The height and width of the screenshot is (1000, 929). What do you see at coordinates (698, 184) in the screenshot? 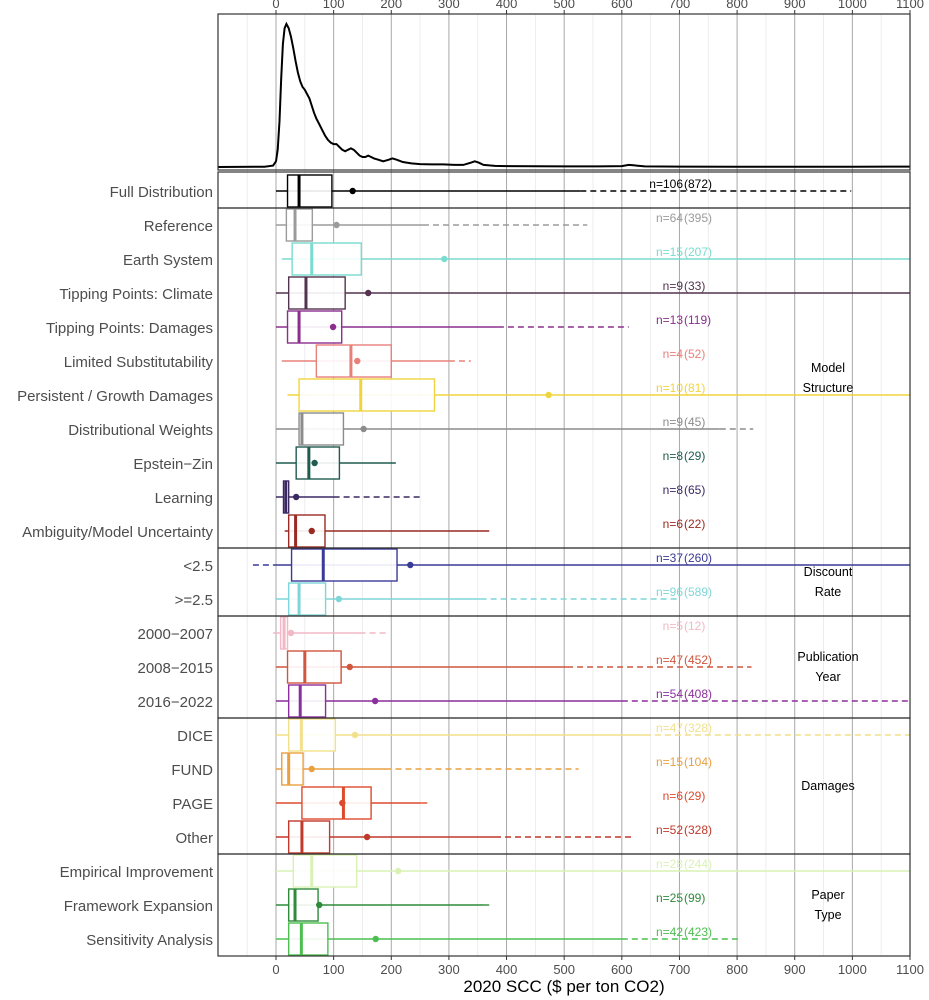
I see `estimate-count: (872)` at bounding box center [698, 184].